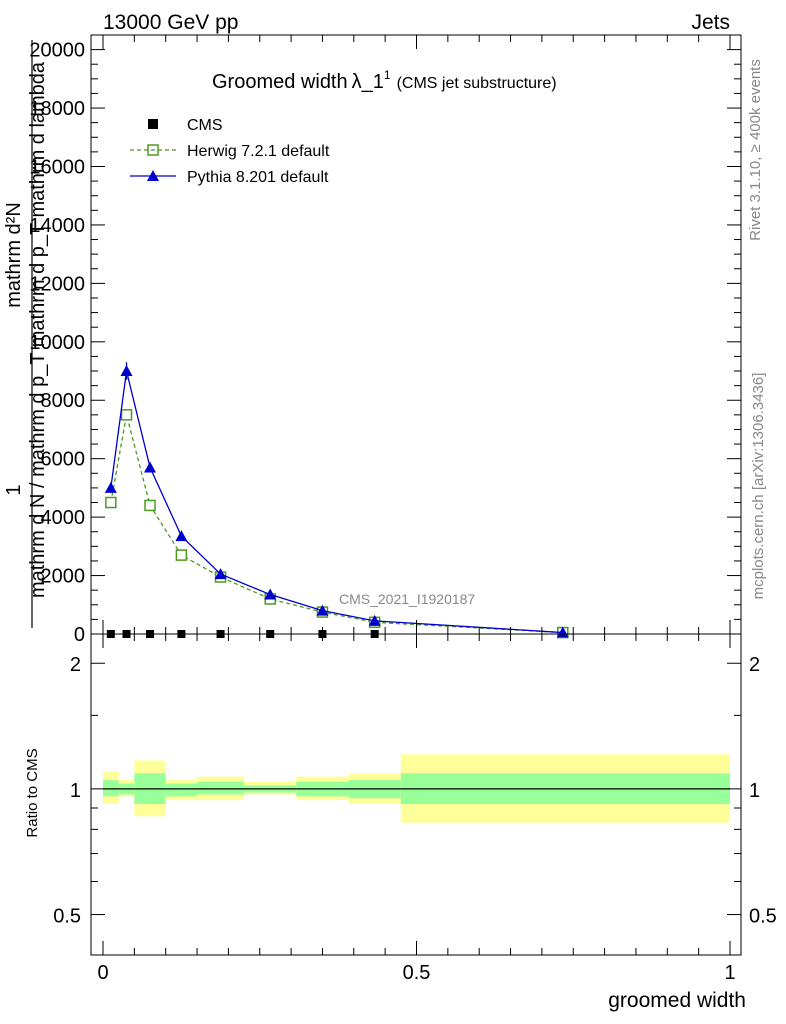 The height and width of the screenshot is (1024, 786). What do you see at coordinates (14, 489) in the screenshot?
I see `ylabel-line-2: 1` at bounding box center [14, 489].